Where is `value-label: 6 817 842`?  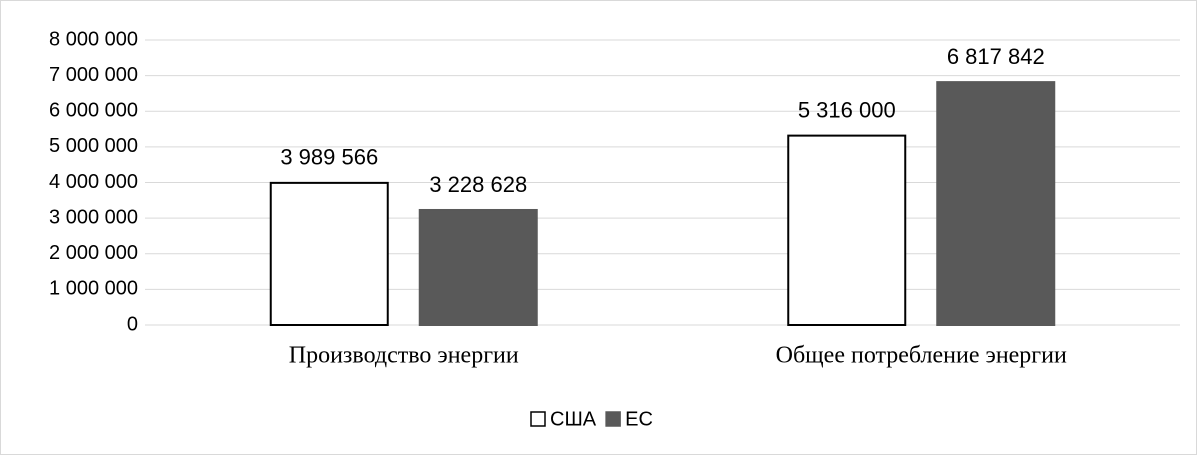 value-label: 6 817 842 is located at coordinates (996, 56).